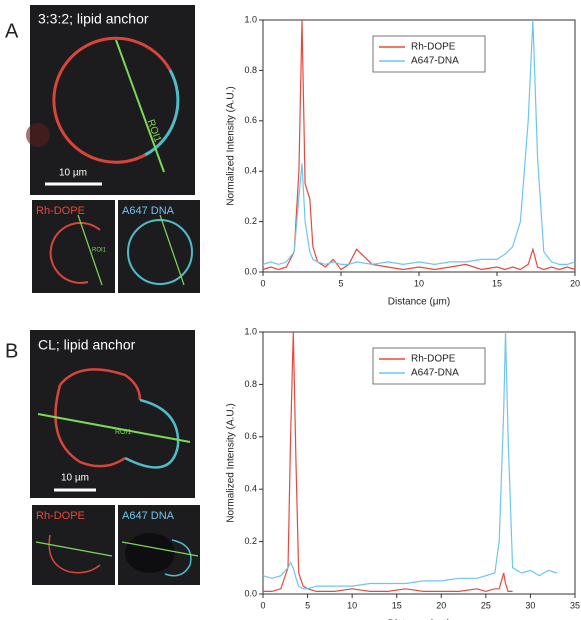 The image size is (581, 620). I want to click on micrograph-channel: ROI1 Rh-DOPE, so click(73, 246).